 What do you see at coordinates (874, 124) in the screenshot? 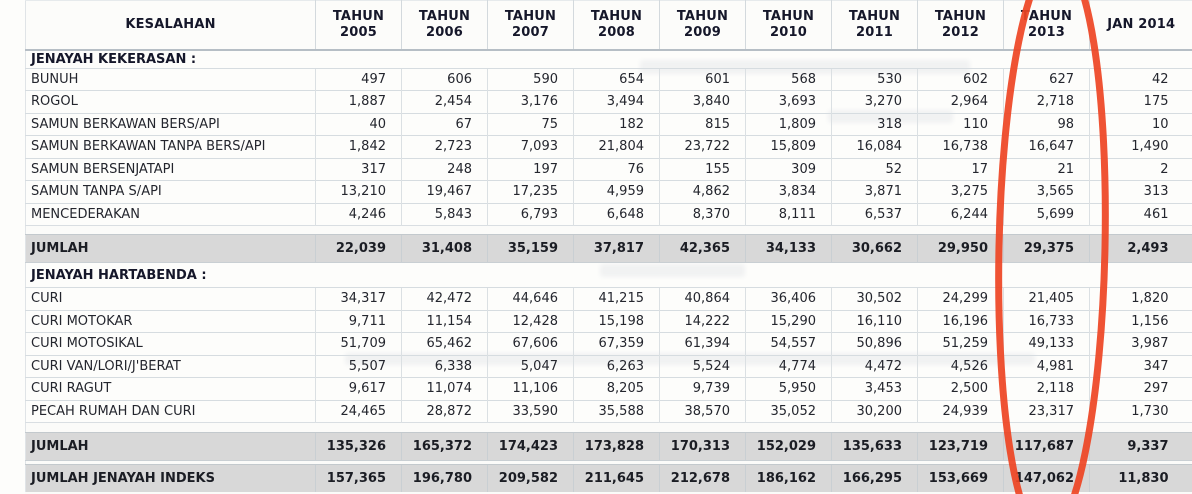
I see `cell-value: 318` at bounding box center [874, 124].